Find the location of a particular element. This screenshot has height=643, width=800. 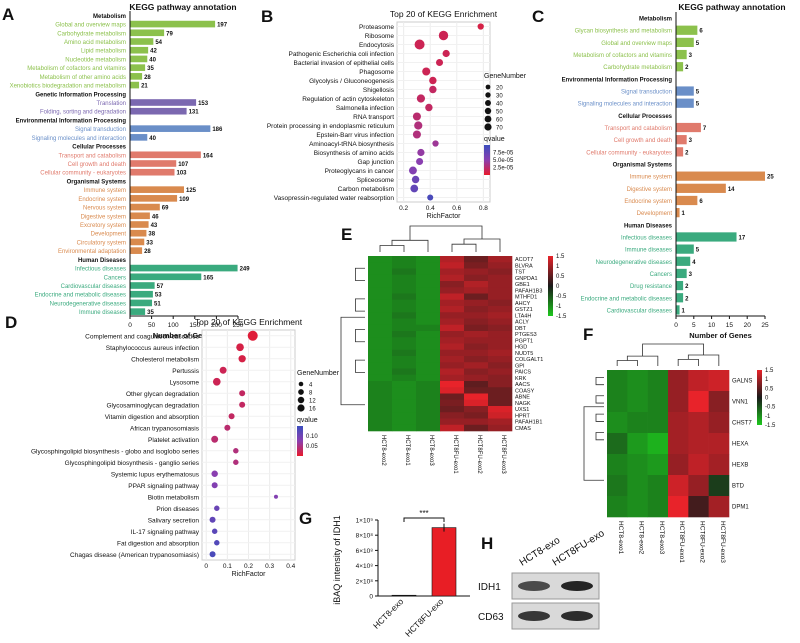

category-label: Translation is located at coordinates (111, 104).